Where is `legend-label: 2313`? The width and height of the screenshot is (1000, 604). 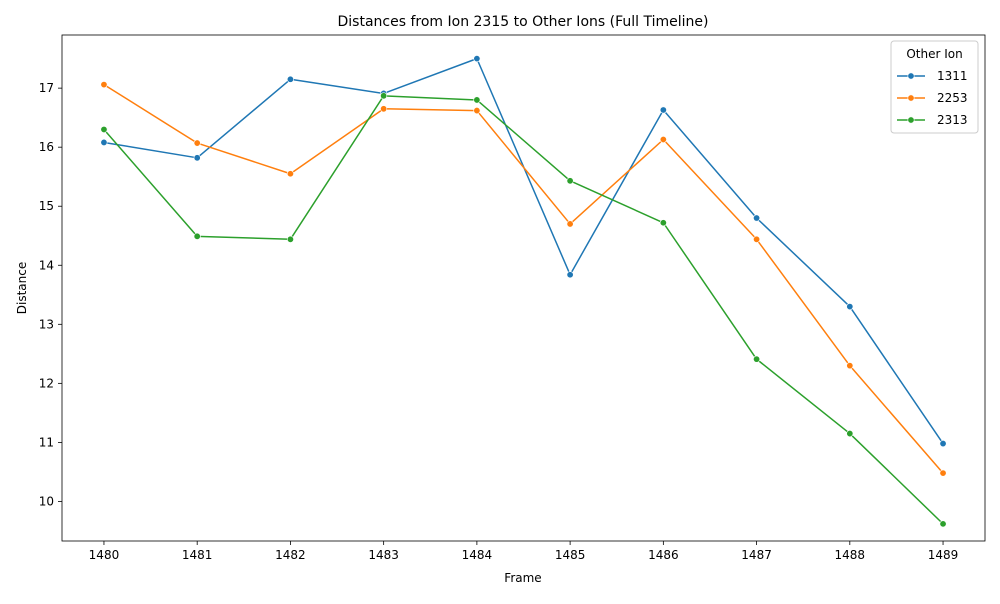
legend-label: 2313 is located at coordinates (952, 120).